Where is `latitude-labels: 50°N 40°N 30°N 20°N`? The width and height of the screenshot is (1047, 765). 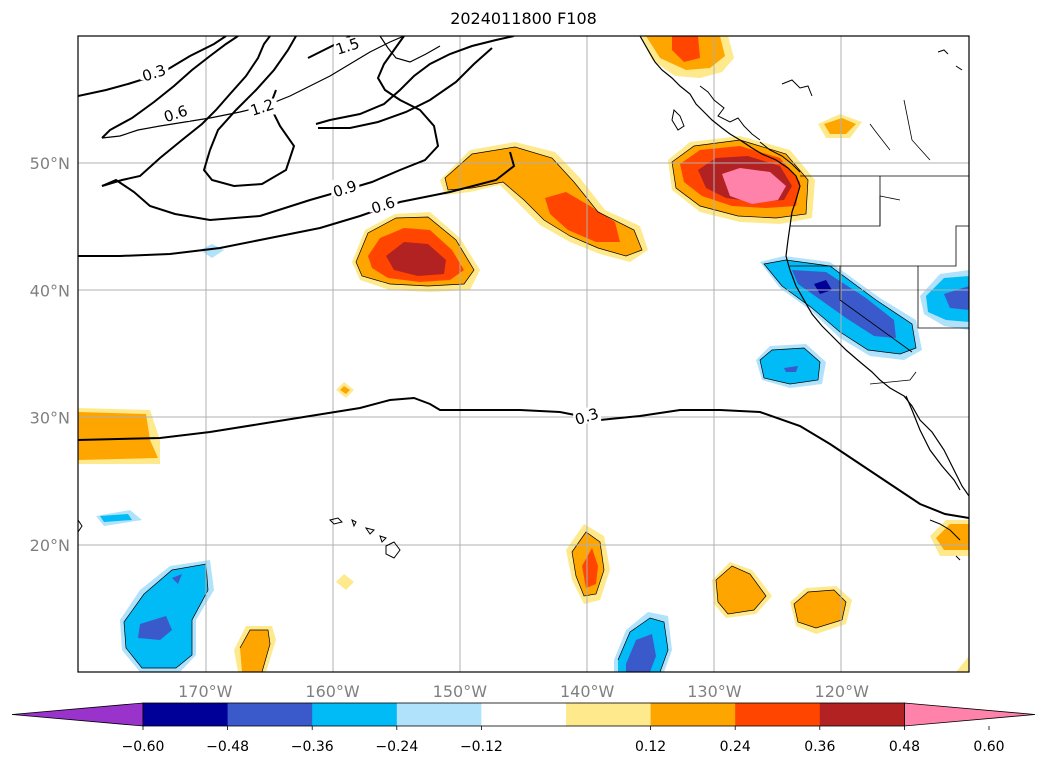
latitude-labels: 50°N 40°N 30°N 20°N is located at coordinates (50, 354).